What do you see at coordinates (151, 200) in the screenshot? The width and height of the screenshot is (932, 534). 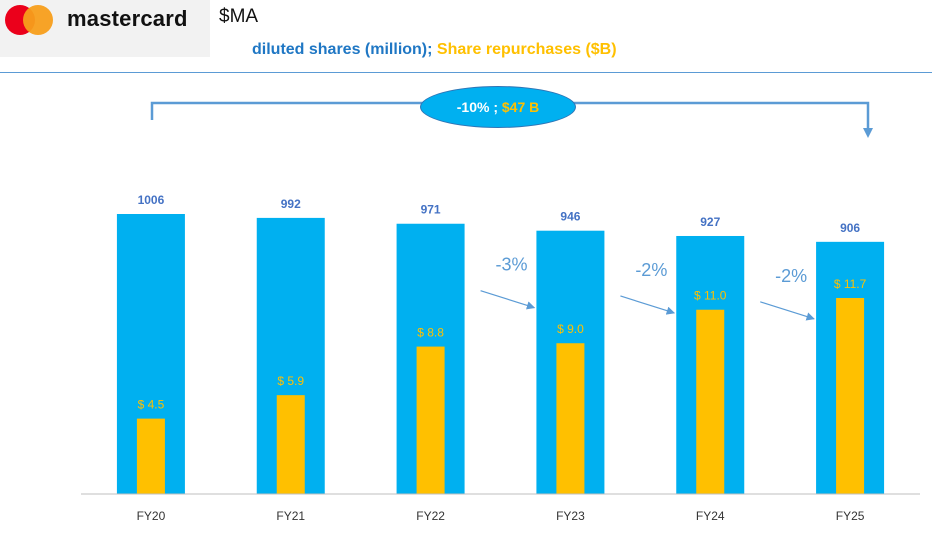 I see `shares-label-FY20: 1006` at bounding box center [151, 200].